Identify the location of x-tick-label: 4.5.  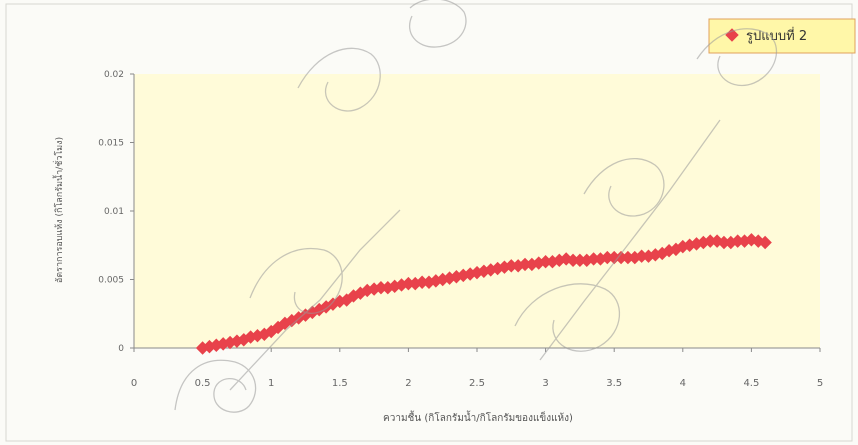
(751, 383).